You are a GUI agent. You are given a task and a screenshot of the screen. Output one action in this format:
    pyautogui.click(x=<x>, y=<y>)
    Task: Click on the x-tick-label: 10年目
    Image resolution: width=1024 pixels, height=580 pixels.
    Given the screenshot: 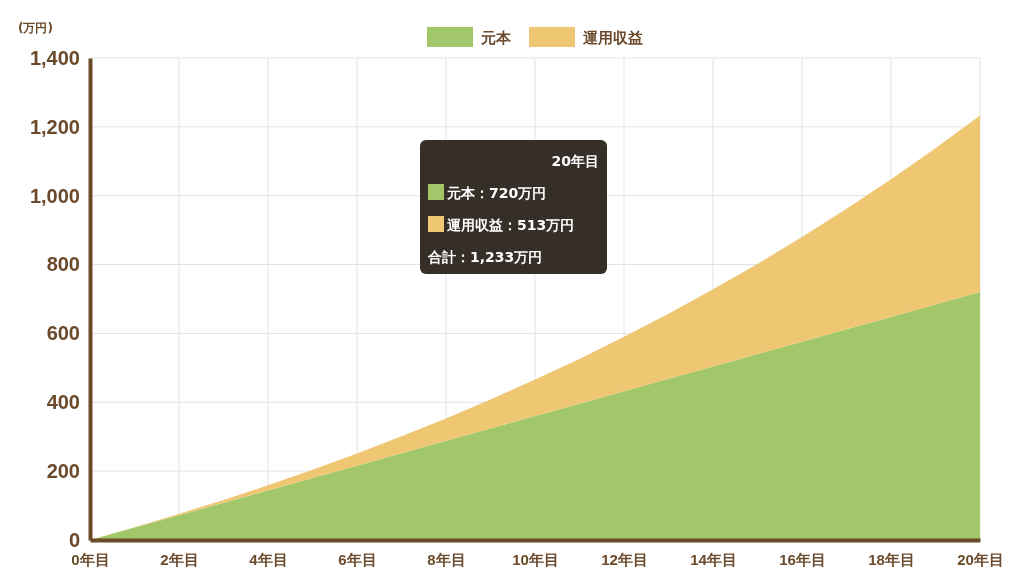 What is the action you would take?
    pyautogui.click(x=535, y=559)
    